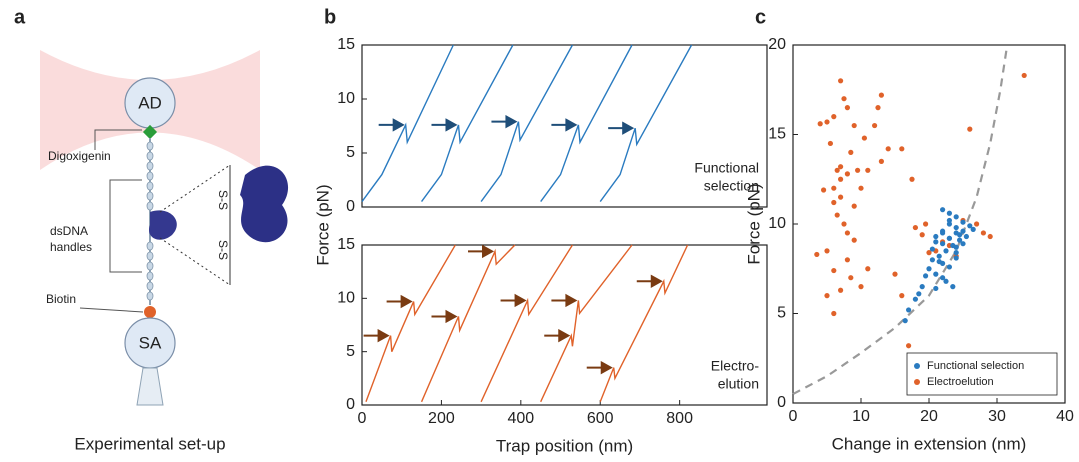 This screenshot has height=462, width=1079. Describe the element at coordinates (781, 402) in the screenshot. I see `y-tick-label: 0` at that location.